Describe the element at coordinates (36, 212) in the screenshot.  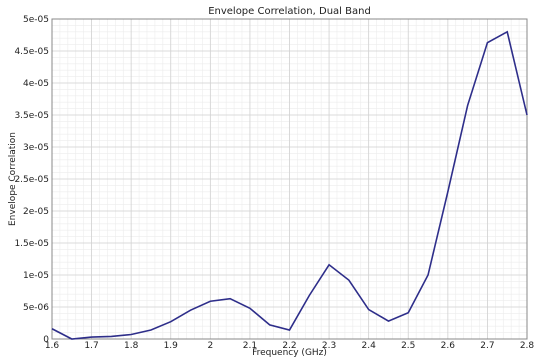
I see `y-tick-label: 2e-05` at that location.